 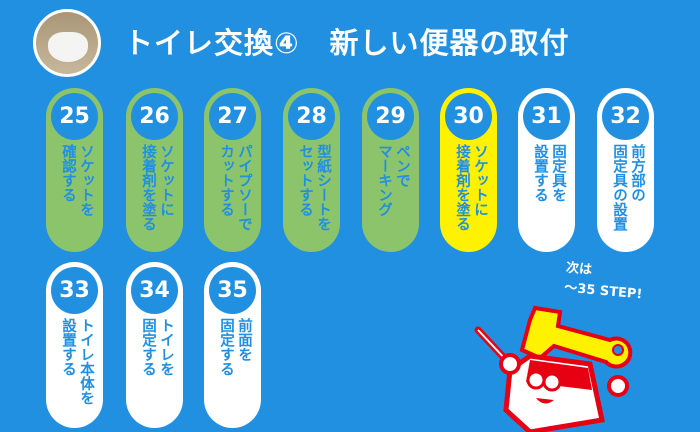 I want to click on step-number: 29, so click(x=390, y=116).